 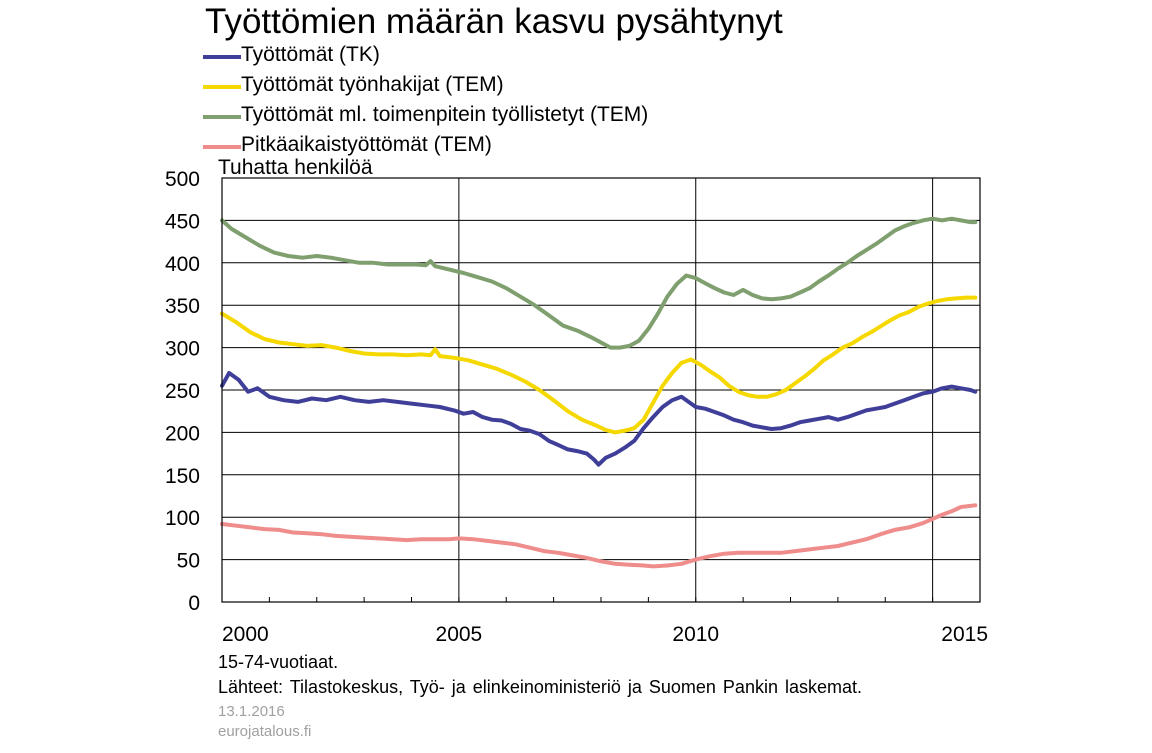 I want to click on y-tick-label: 100, so click(x=182, y=518).